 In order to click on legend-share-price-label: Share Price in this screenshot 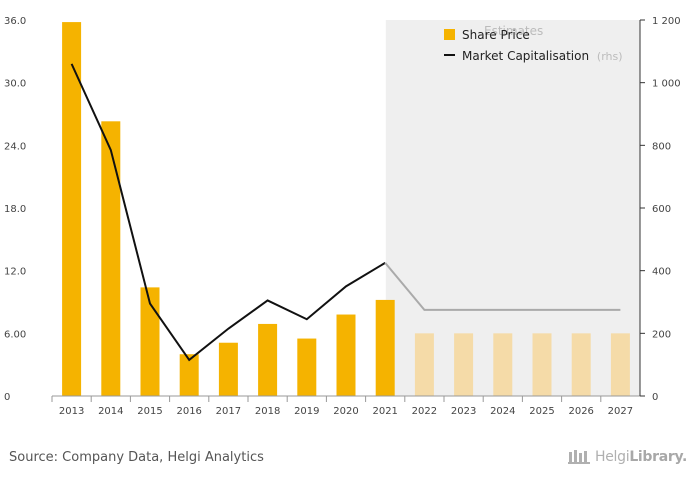, I will do `click(496, 35)`.